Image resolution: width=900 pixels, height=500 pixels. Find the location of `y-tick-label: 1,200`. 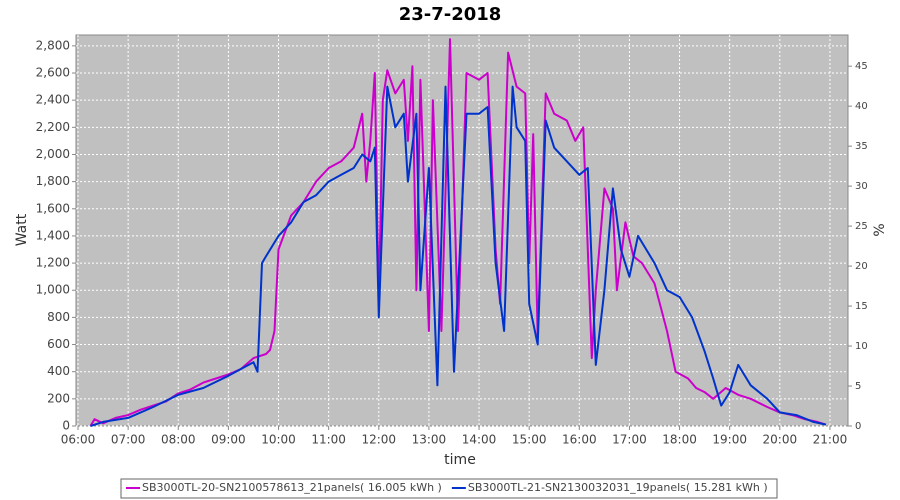

y-tick-label: 1,200 is located at coordinates (53, 263).